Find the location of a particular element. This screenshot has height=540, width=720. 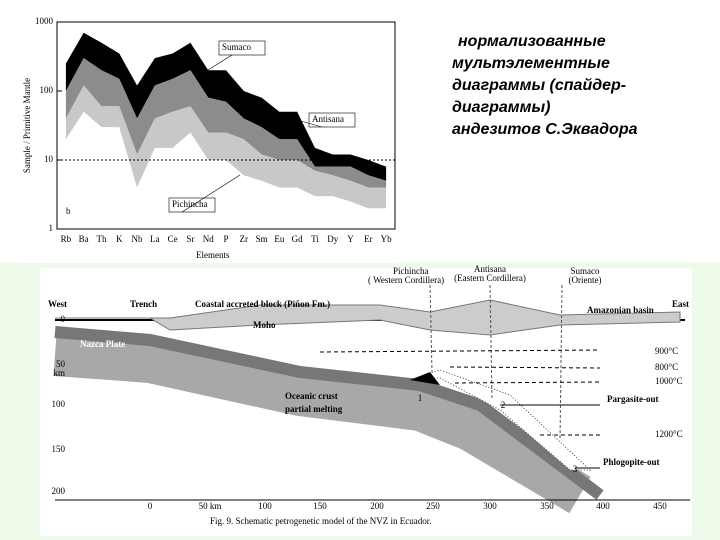

heading-line: нормализованные is located at coordinates (532, 41).